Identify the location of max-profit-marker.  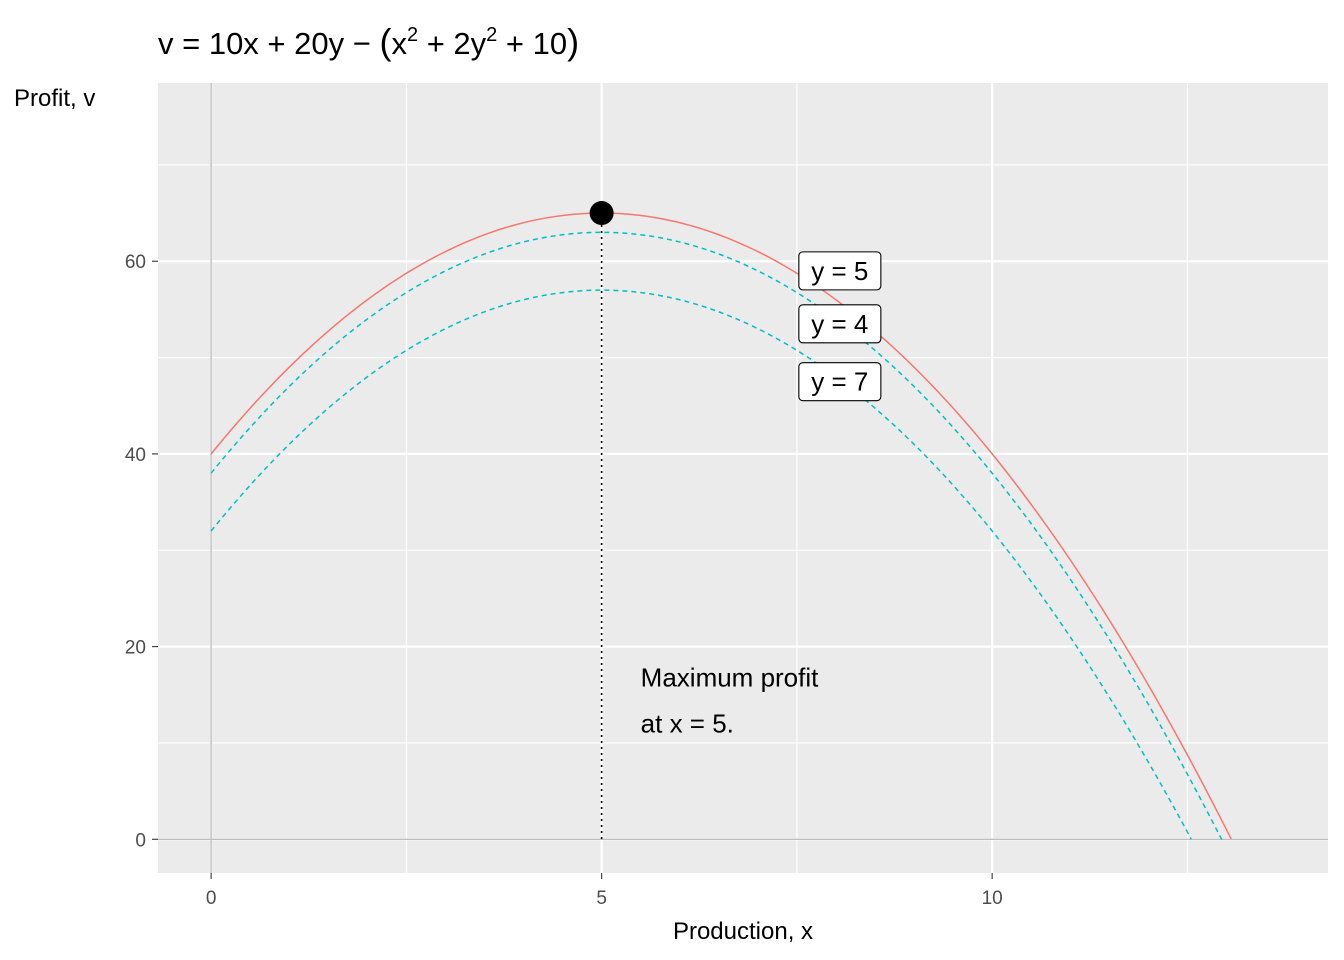
(601, 213).